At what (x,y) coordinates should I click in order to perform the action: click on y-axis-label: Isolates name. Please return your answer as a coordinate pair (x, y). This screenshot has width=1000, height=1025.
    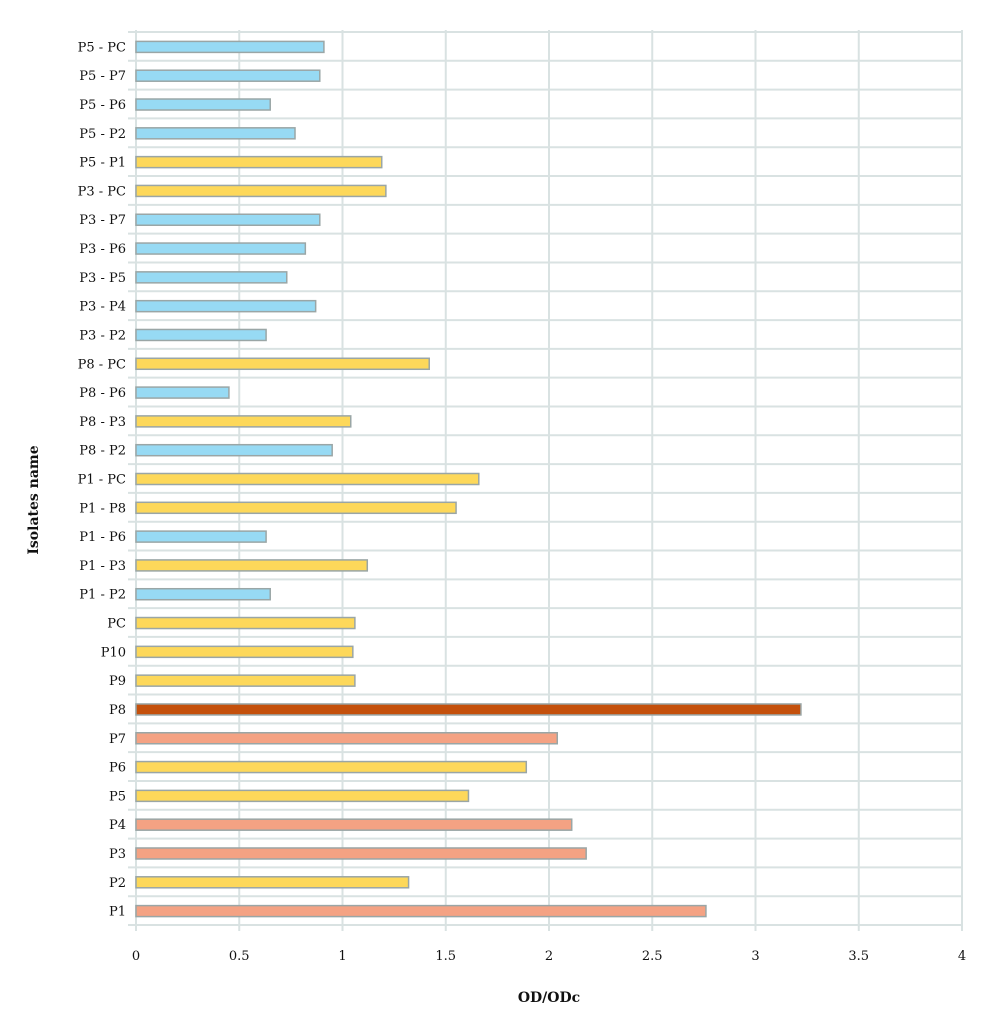
    Looking at the image, I should click on (34, 499).